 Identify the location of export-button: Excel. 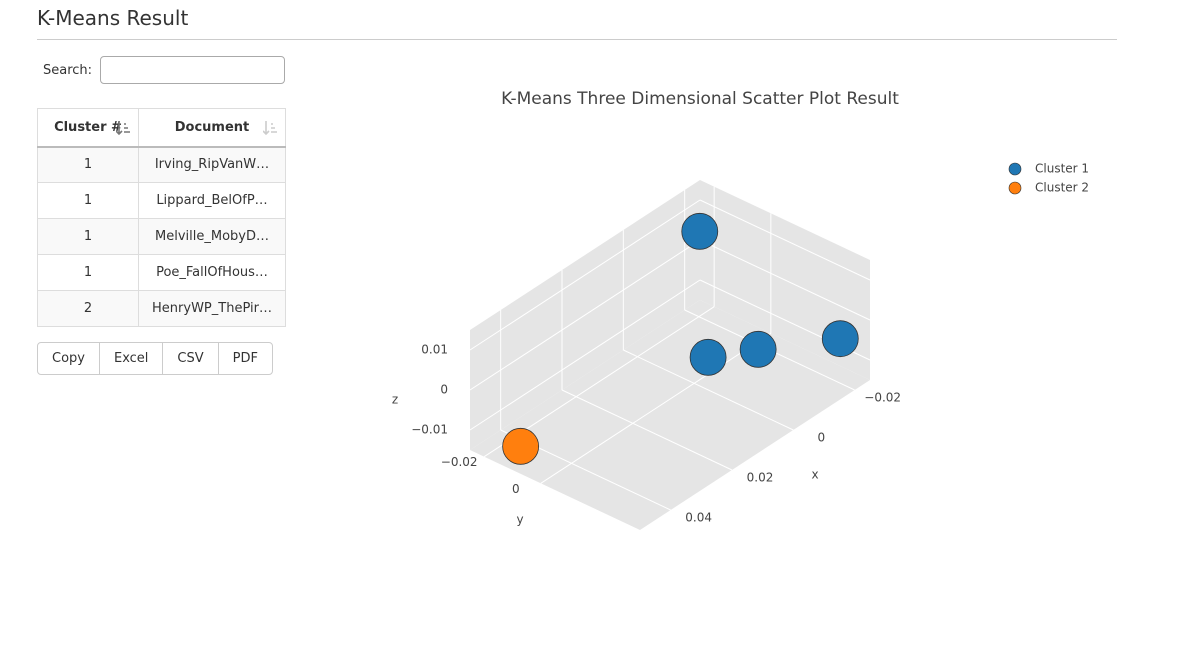
(131, 358).